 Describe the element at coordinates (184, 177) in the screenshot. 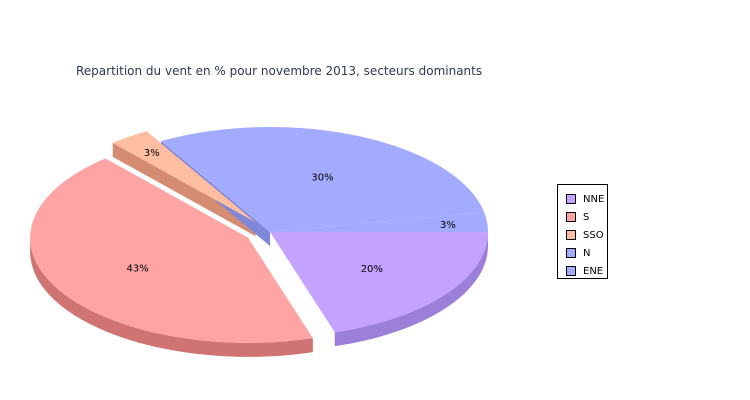

I see `pie-slice-sso` at that location.